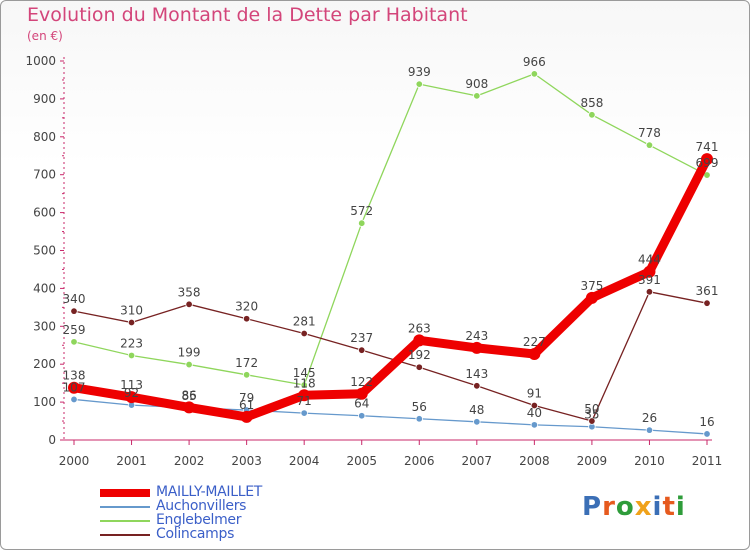 The image size is (750, 550). I want to click on y-tick-label: 0, so click(52, 440).